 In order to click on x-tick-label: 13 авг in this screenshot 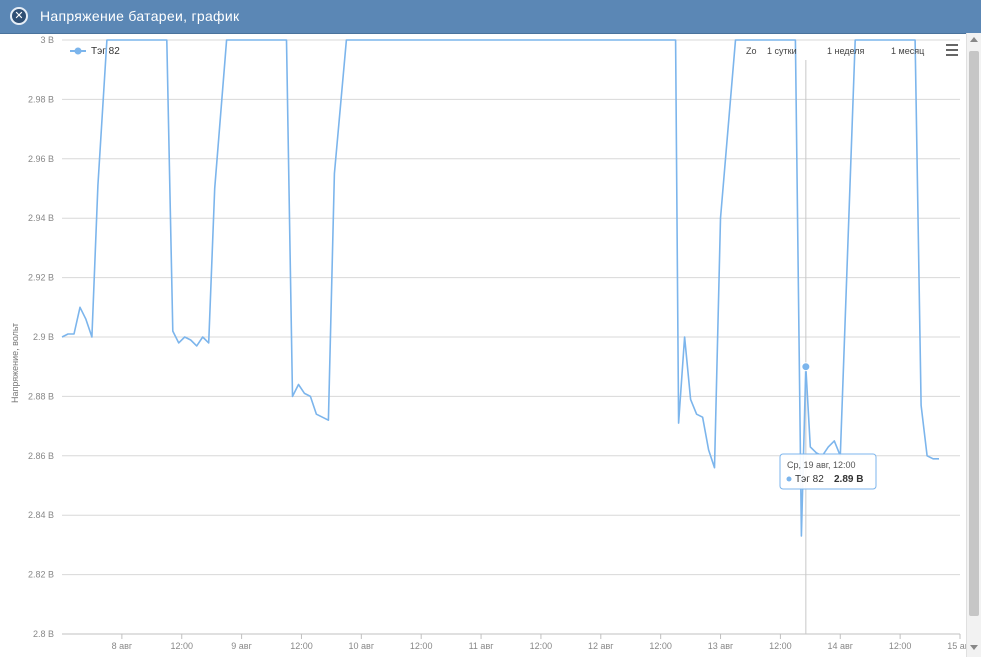, I will do `click(721, 646)`.